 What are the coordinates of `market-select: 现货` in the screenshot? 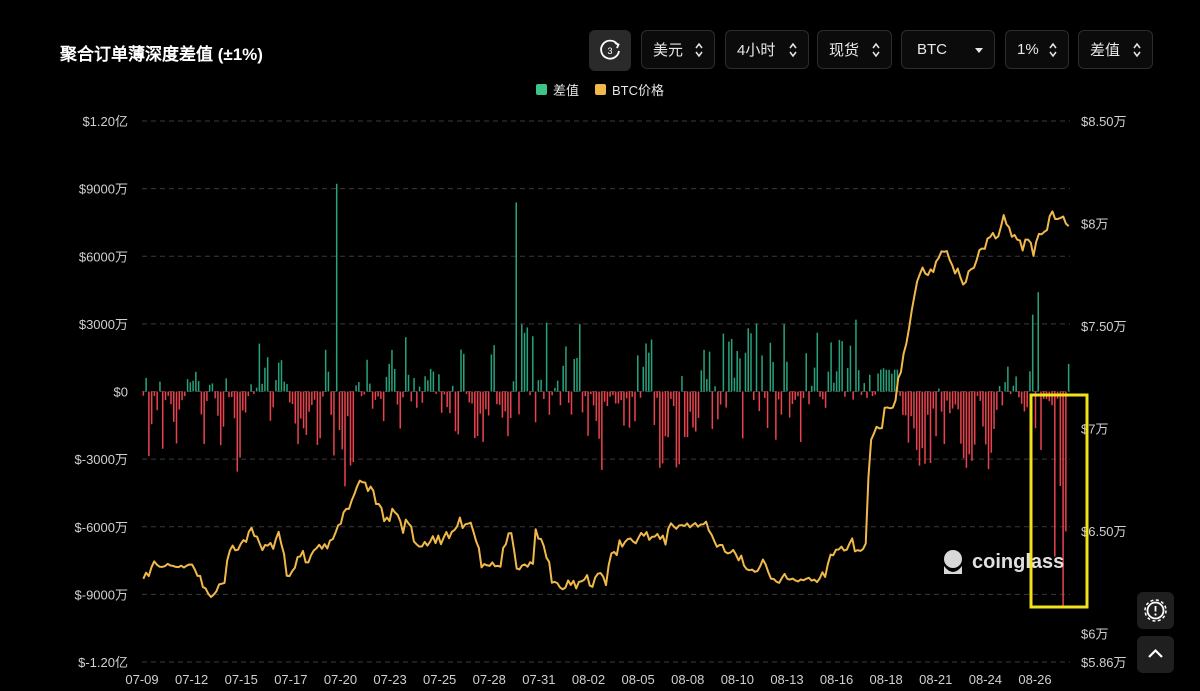 It's located at (854, 49).